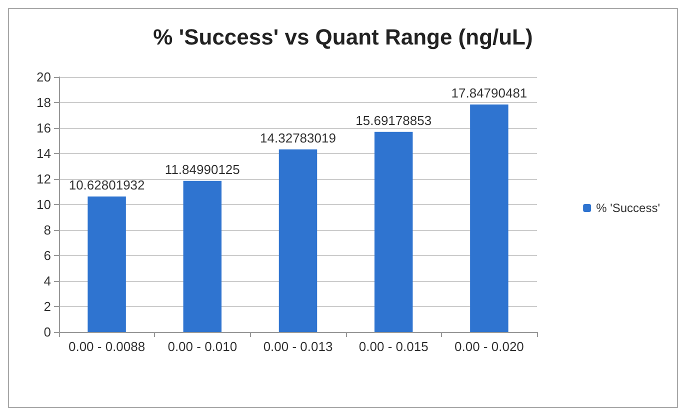 The image size is (686, 418). Describe the element at coordinates (298, 346) in the screenshot. I see `x-tick-label: 0.00 - 0.013` at that location.